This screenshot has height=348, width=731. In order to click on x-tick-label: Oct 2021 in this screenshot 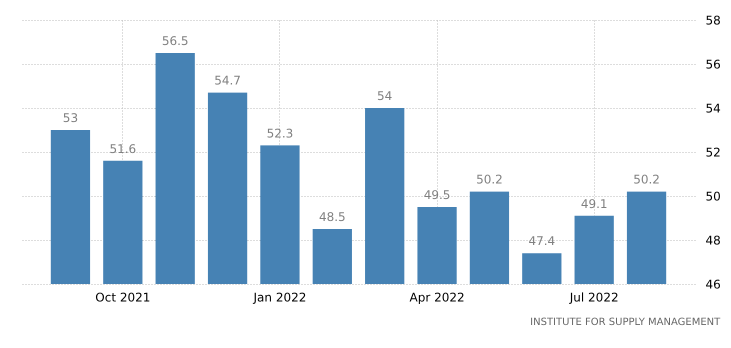, I will do `click(122, 297)`.